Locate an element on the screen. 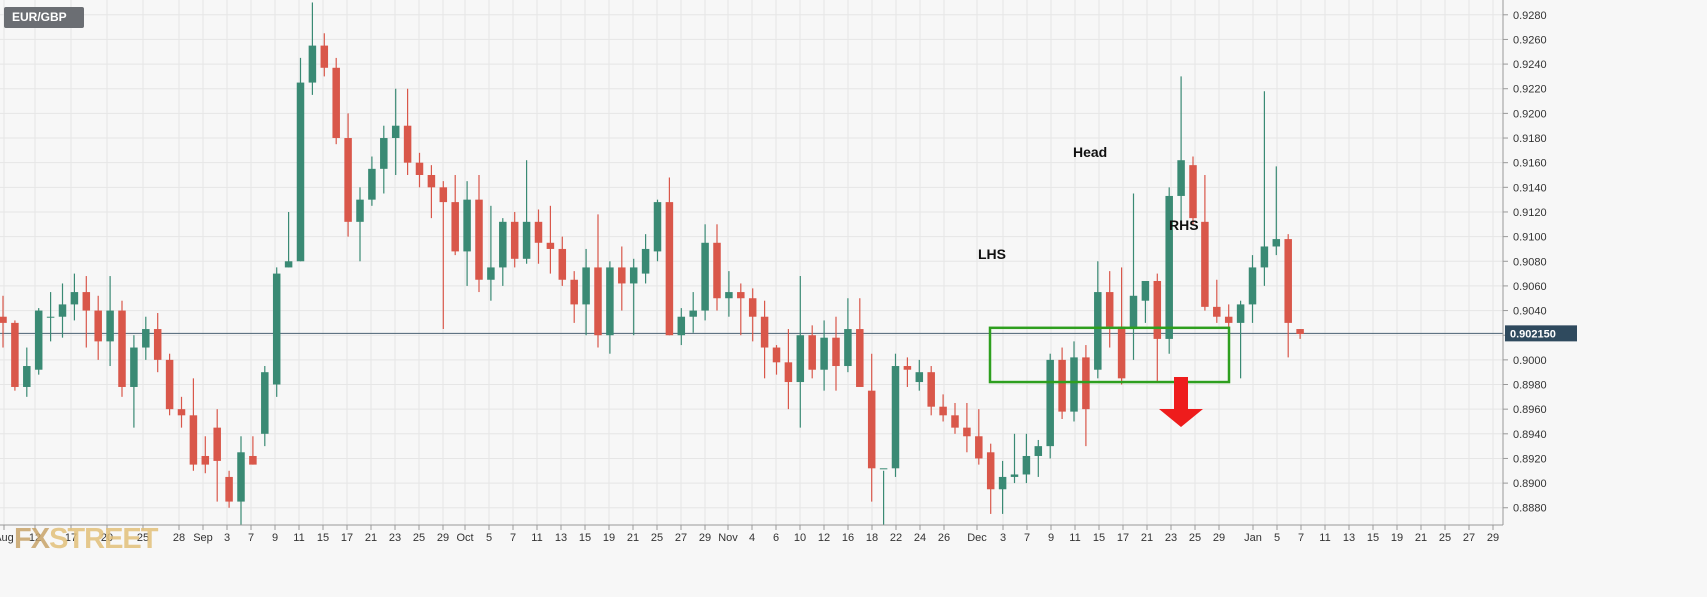 Image resolution: width=1707 pixels, height=597 pixels. x-tick-label: Dec is located at coordinates (977, 538).